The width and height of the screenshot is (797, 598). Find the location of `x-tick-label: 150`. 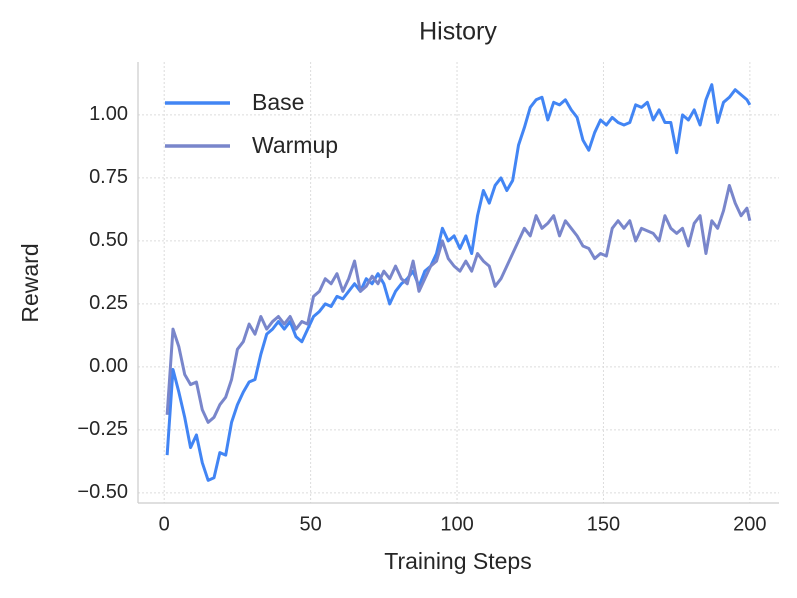

x-tick-label: 150 is located at coordinates (603, 524).